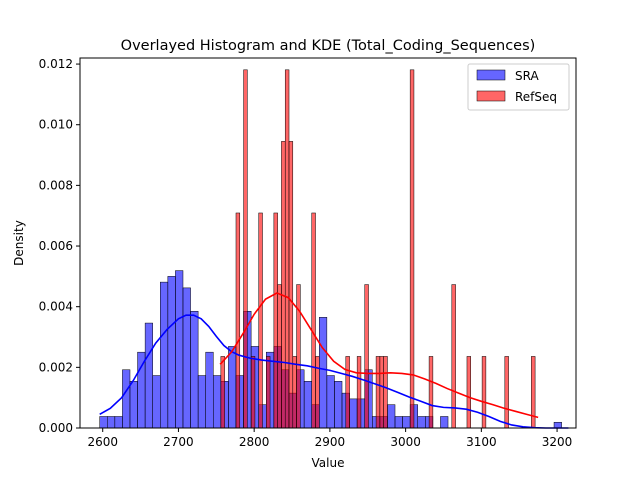 Image resolution: width=640 pixels, height=480 pixels. Describe the element at coordinates (491, 96) in the screenshot. I see `legend-swatch-refseq` at that location.